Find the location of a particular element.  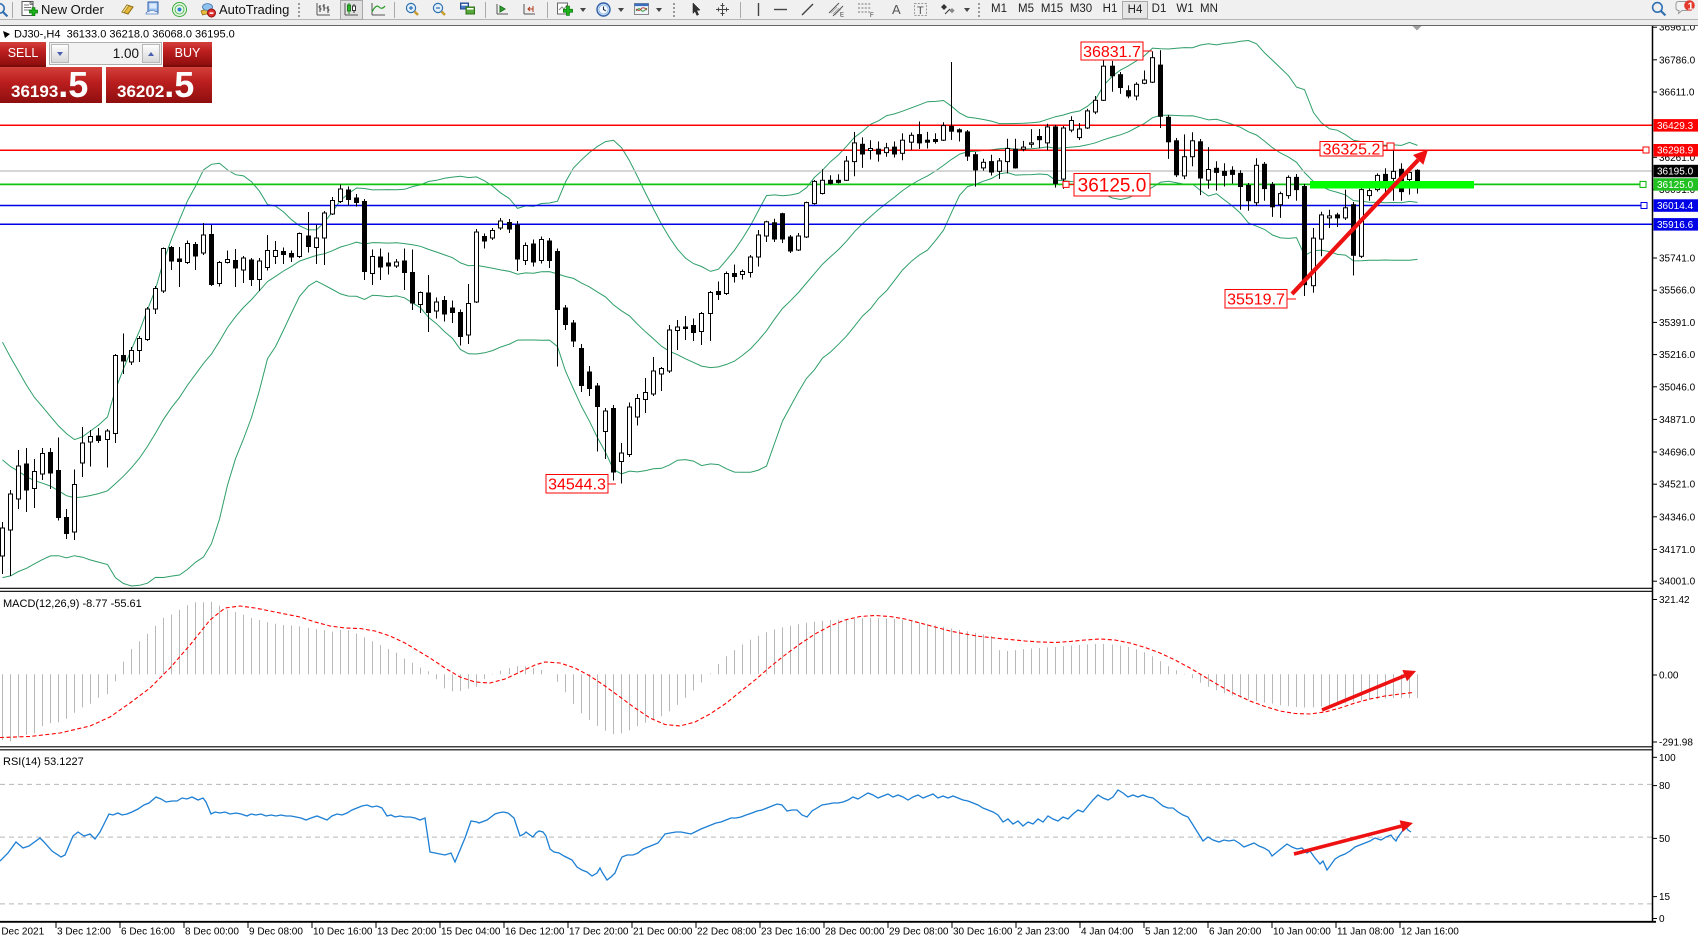

svg-text: 36786.0 is located at coordinates (1677, 60).